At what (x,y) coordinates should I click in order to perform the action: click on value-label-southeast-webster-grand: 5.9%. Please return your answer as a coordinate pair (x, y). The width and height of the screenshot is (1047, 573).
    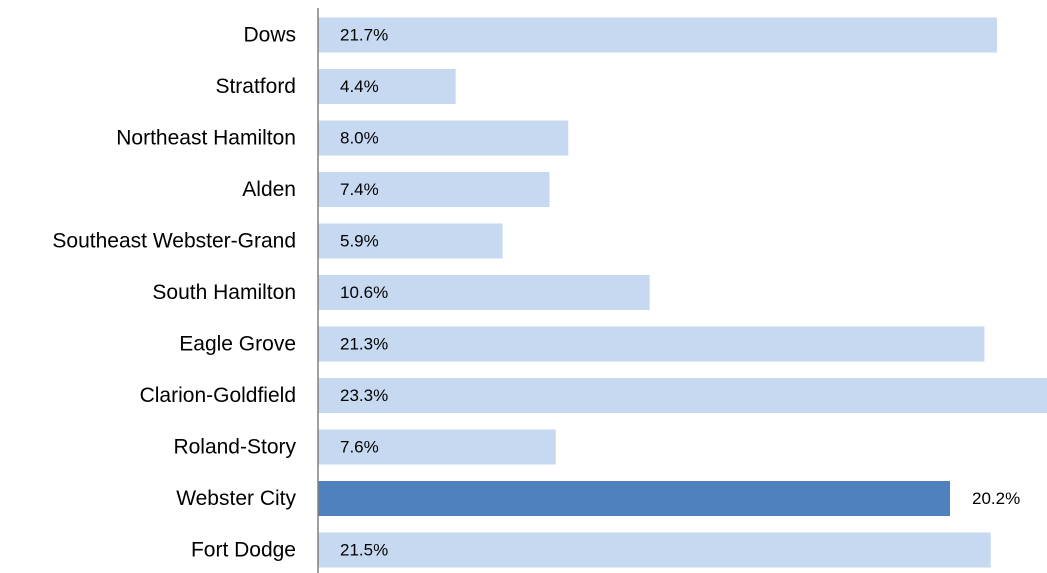
    Looking at the image, I should click on (359, 241).